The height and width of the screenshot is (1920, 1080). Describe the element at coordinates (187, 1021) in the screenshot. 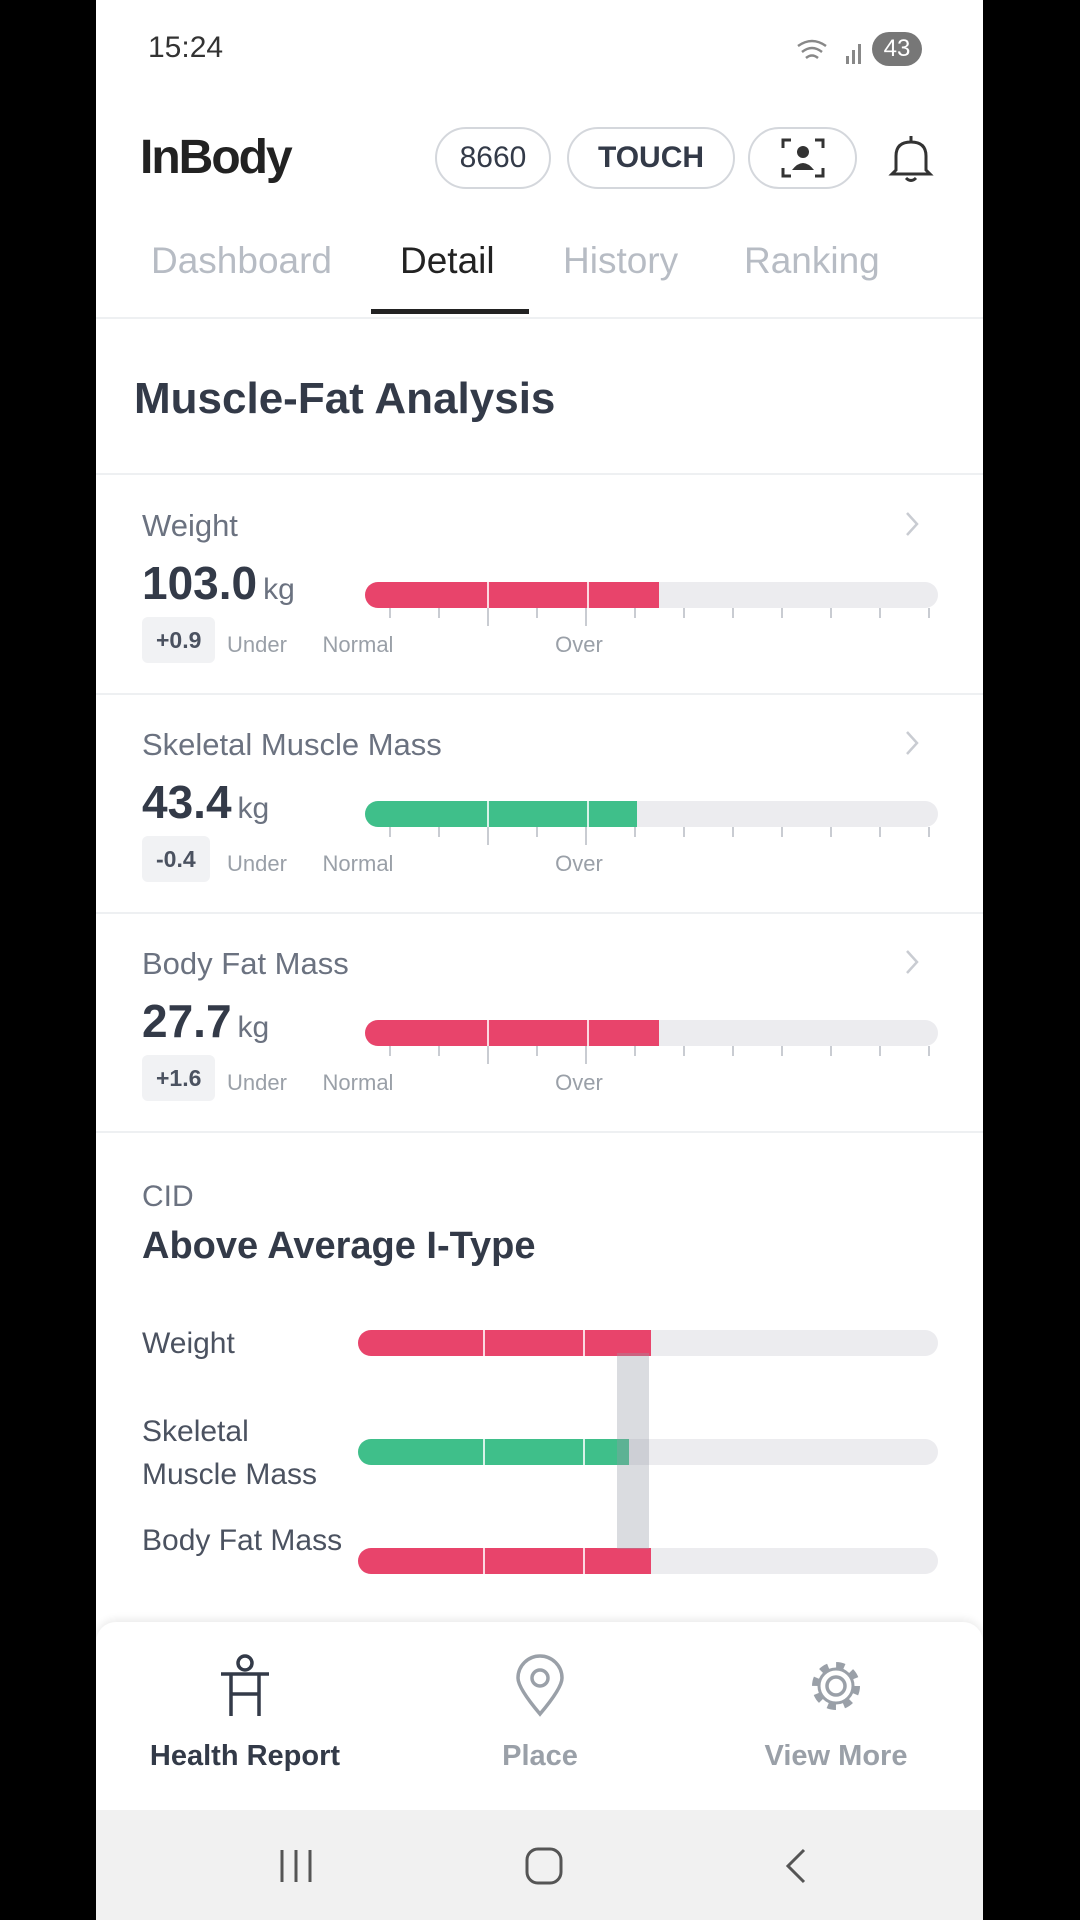

I see `metric-value: 27.7` at that location.